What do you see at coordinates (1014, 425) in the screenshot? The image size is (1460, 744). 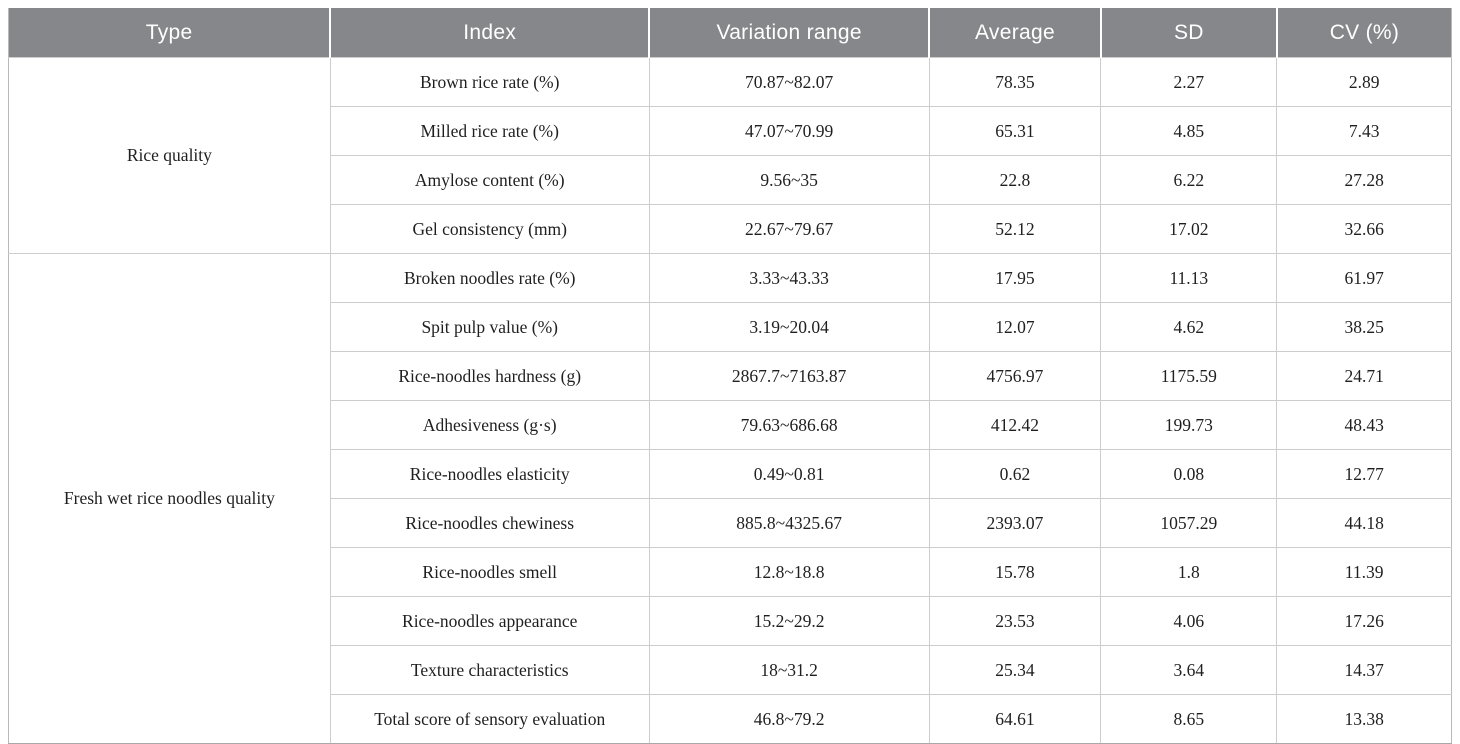 I see `average-cell: 412.42` at bounding box center [1014, 425].